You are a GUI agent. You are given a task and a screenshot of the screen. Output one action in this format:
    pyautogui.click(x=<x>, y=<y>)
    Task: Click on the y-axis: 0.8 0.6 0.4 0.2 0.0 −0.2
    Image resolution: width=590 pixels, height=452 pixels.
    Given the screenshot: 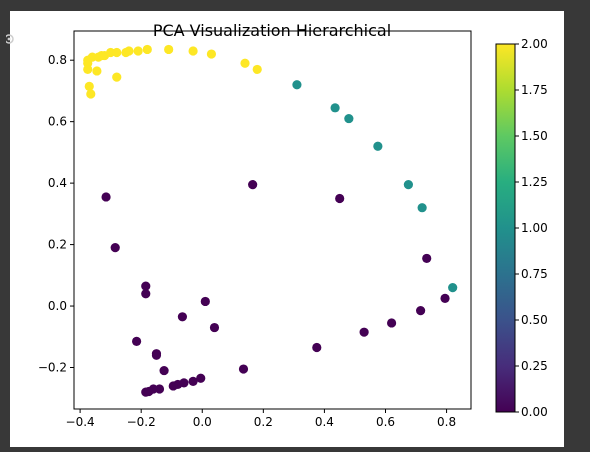 What is the action you would take?
    pyautogui.click(x=56, y=214)
    